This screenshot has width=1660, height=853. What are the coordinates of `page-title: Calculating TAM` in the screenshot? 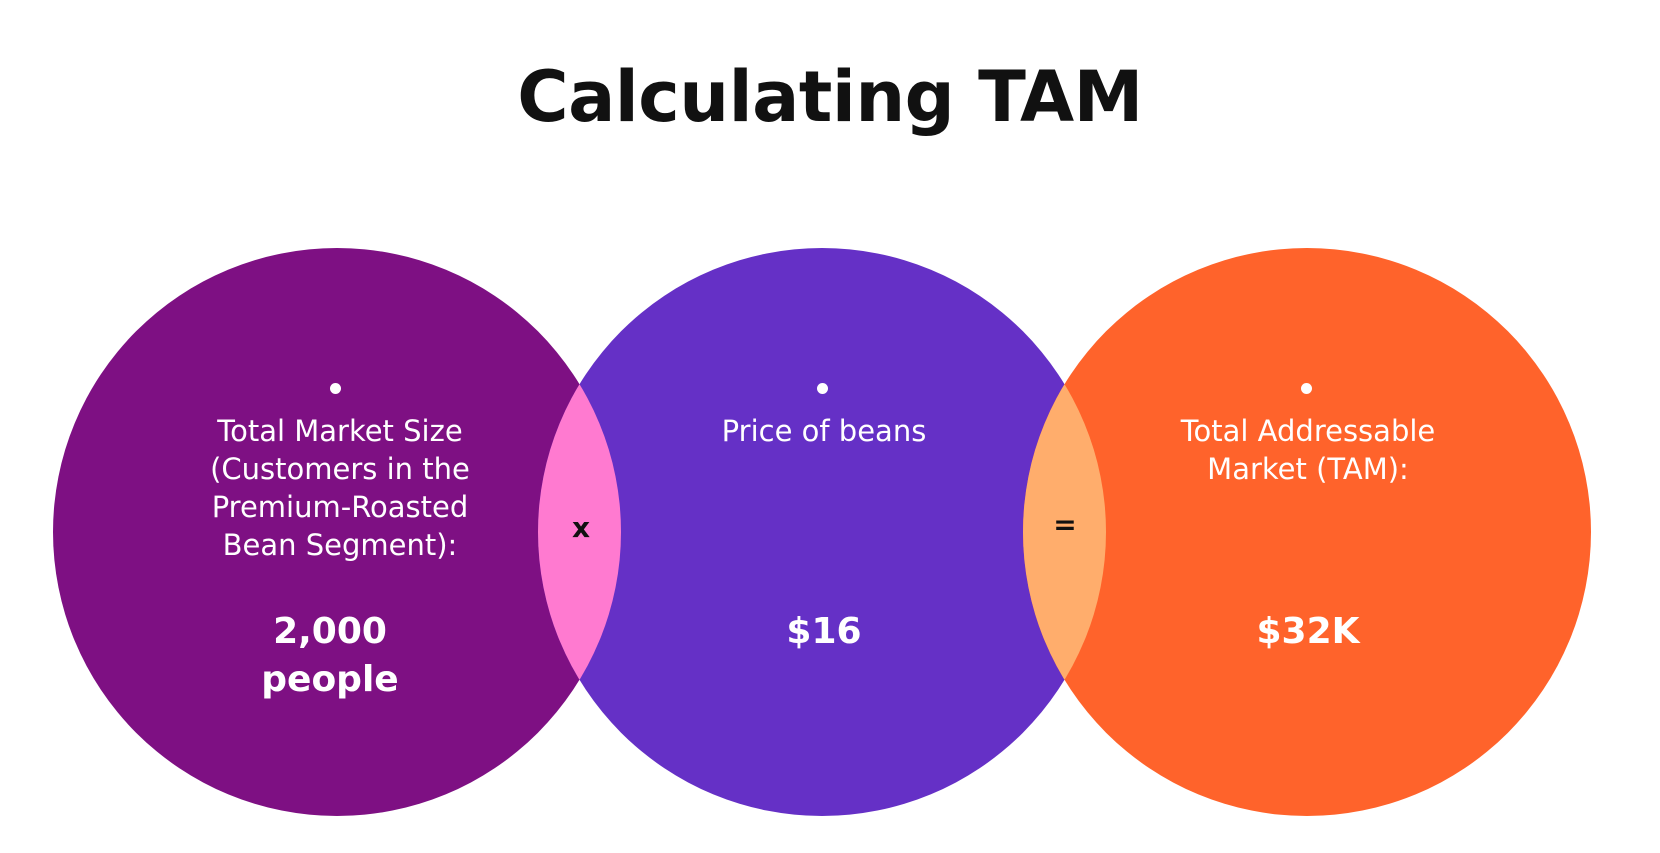 It's located at (830, 97).